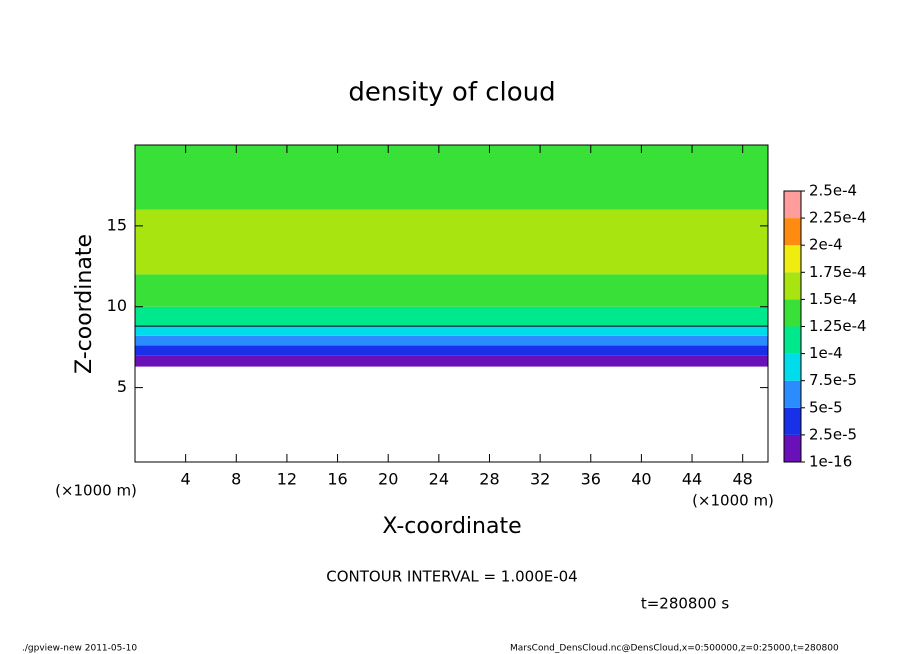  I want to click on colorbar-label: 2.25e-4, so click(838, 218).